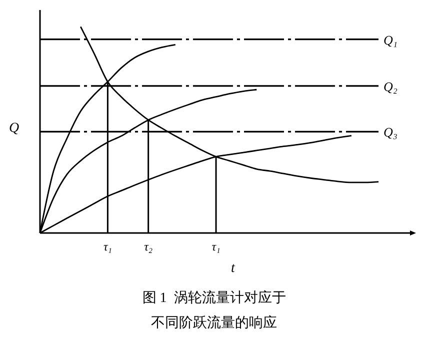 This screenshot has width=428, height=339. I want to click on text: 不同阶跃流量的响应, so click(214, 323).